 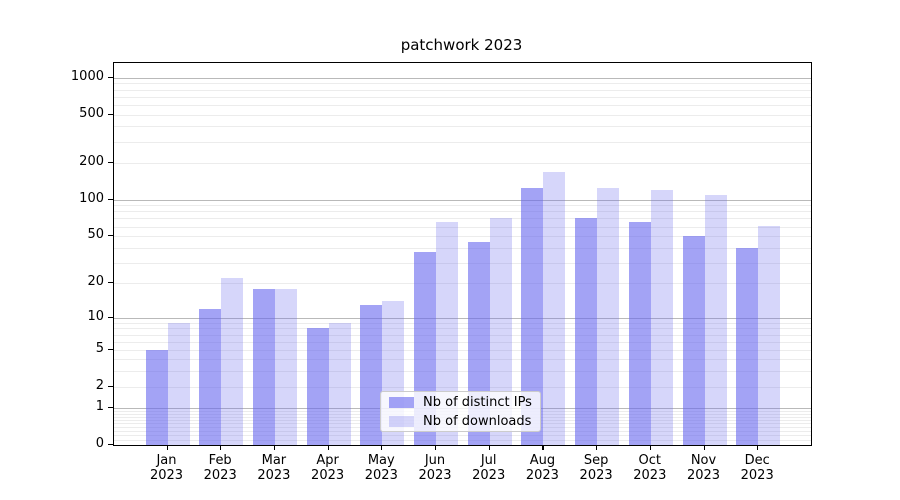 I want to click on x-tick-label: Dec 2023, so click(x=757, y=468).